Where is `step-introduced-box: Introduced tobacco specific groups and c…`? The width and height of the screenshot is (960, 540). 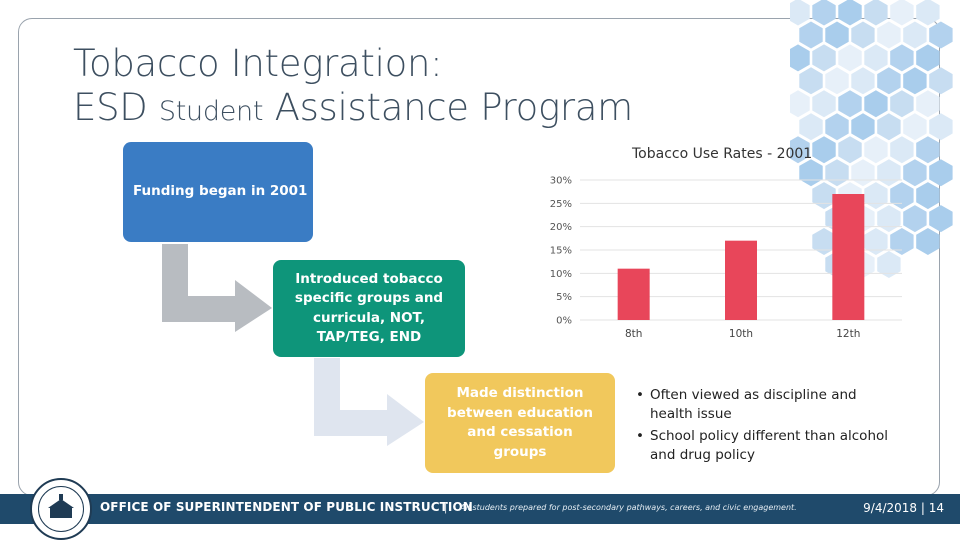 step-introduced-box: Introduced tobacco specific groups and c… is located at coordinates (369, 308).